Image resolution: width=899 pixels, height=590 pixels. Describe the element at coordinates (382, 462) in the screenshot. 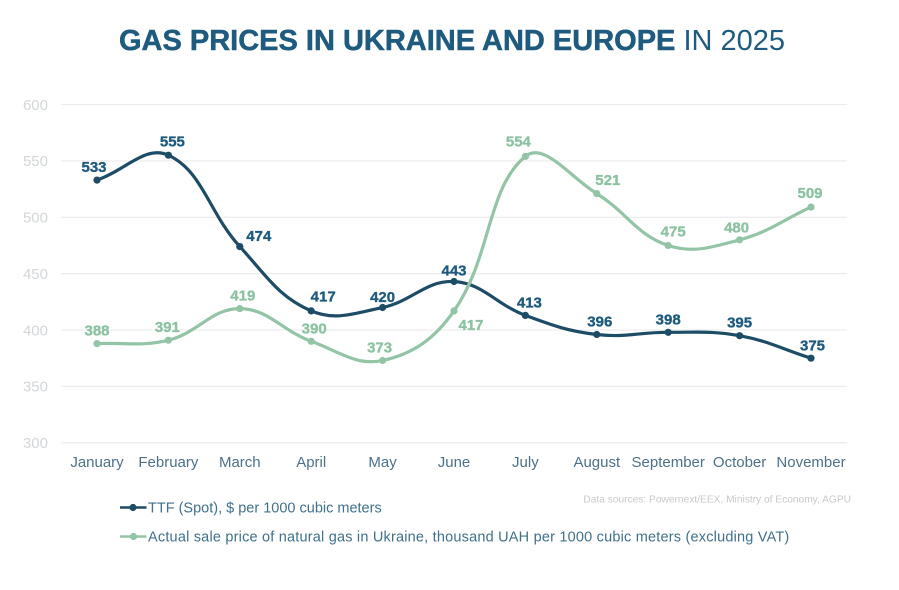

I see `svg-text: May` at that location.